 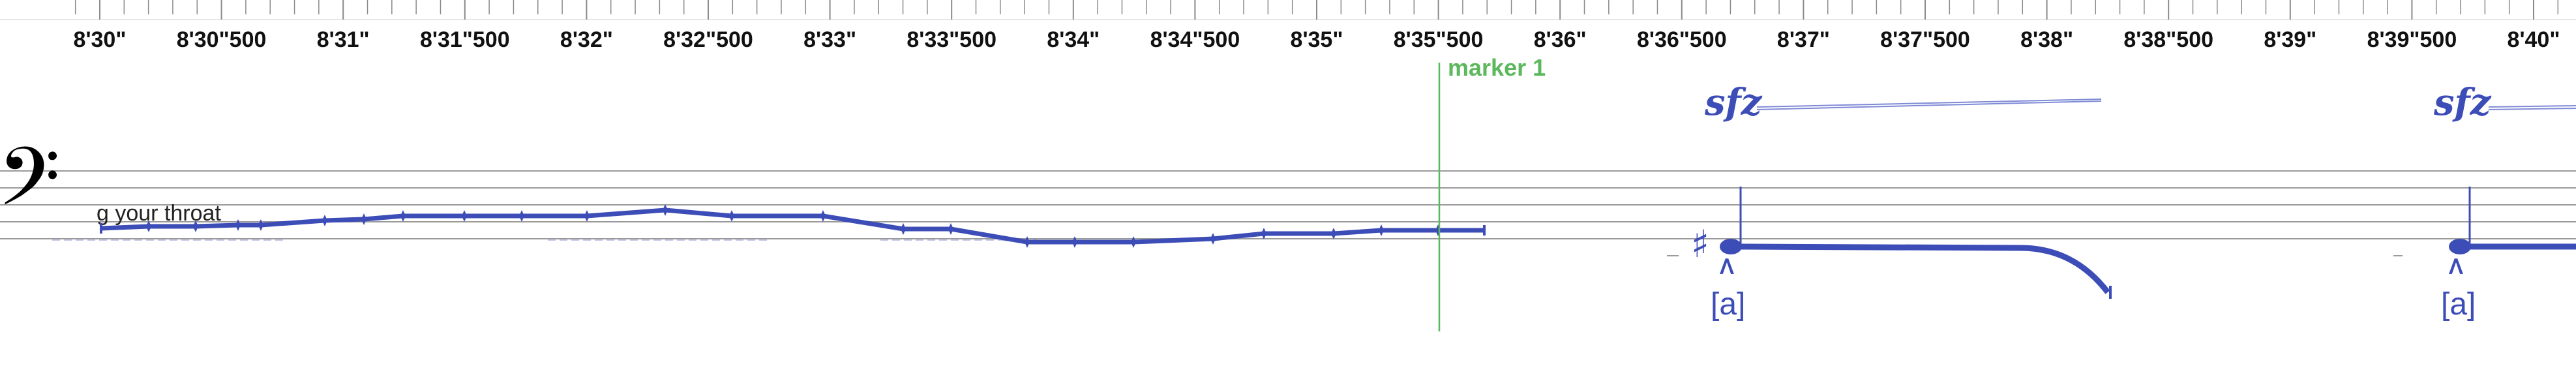 I want to click on bass-clef-icon: 𝄢, so click(x=30, y=187).